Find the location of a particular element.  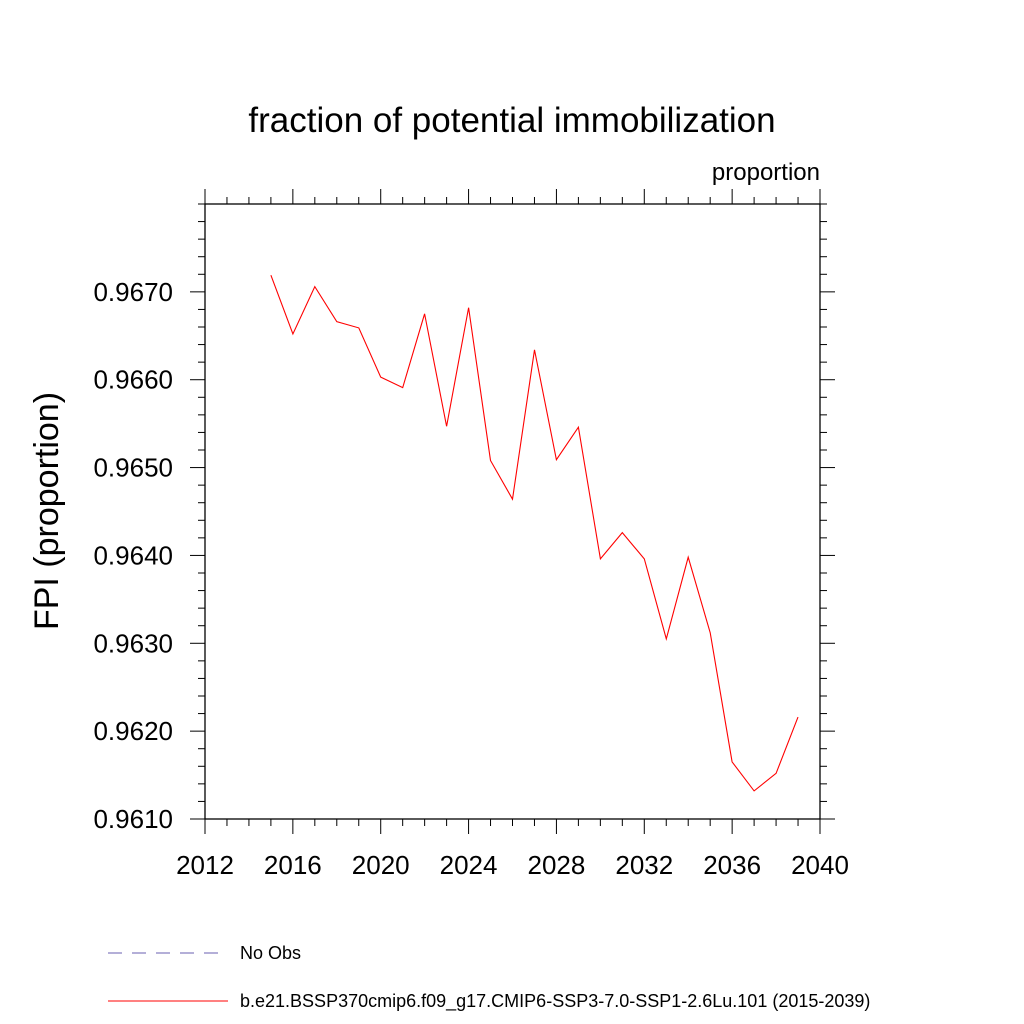

y-tick-label: 0.9620 is located at coordinates (133, 731).